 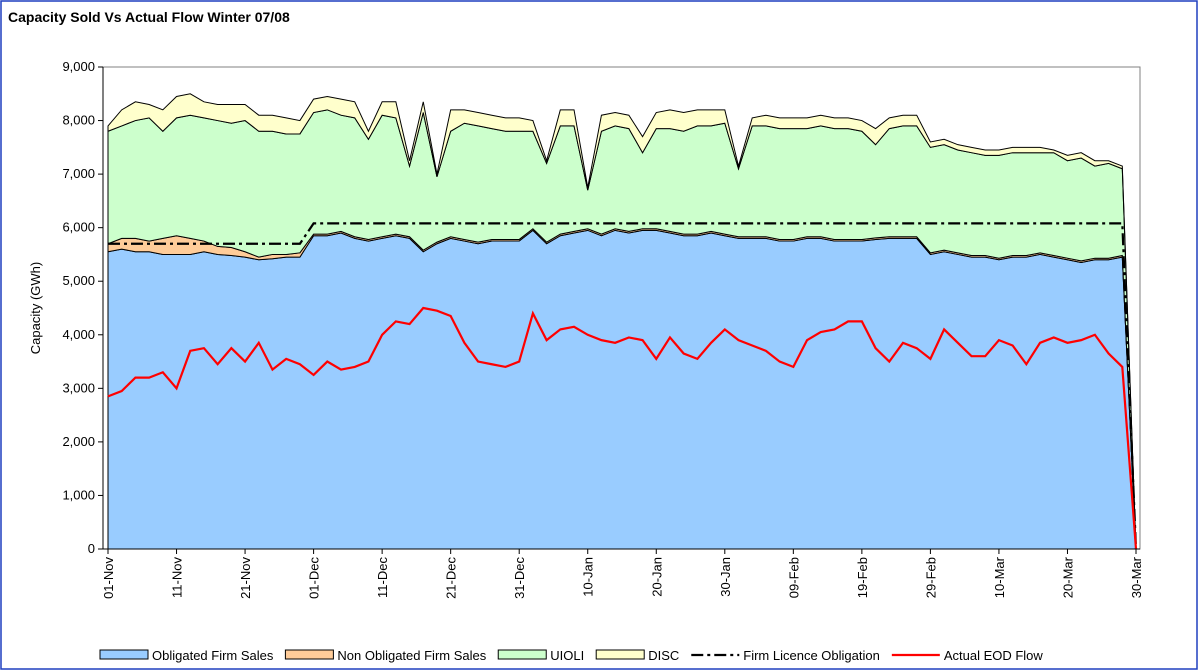 I want to click on legend-label: Actual EOD Flow, so click(x=994, y=655).